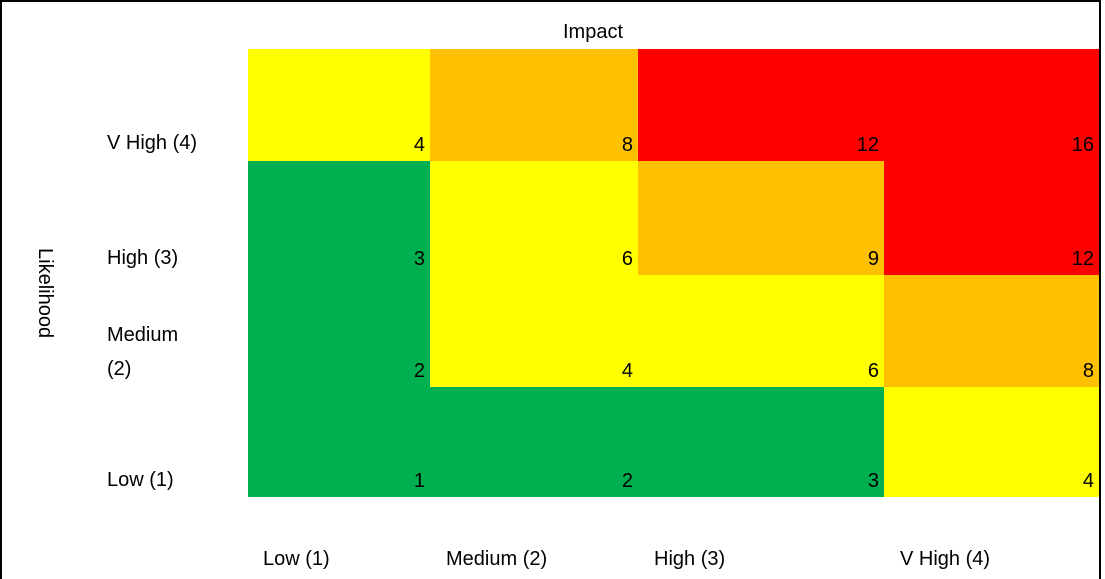 This screenshot has width=1105, height=579. What do you see at coordinates (339, 442) in the screenshot?
I see `heatmap-cell: 1` at bounding box center [339, 442].